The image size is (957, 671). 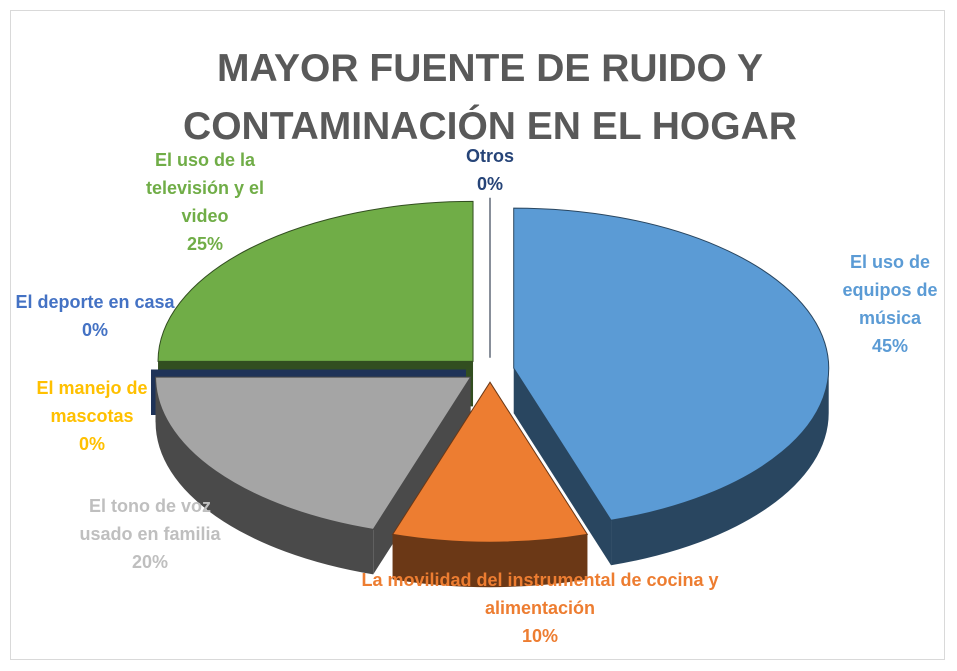 I want to click on data-label: El tono de voz usado en familia 20%, so click(x=150, y=534).